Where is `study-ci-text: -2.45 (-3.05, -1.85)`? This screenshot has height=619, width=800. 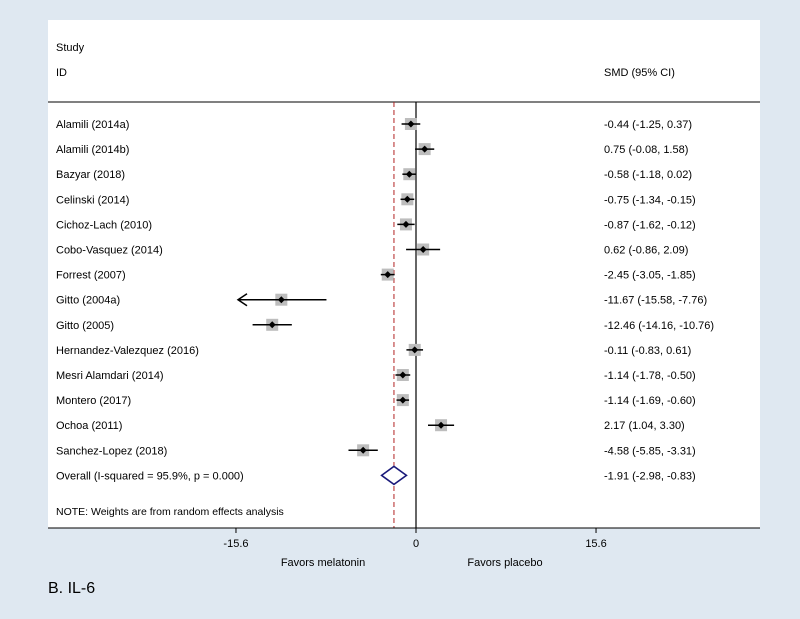 study-ci-text: -2.45 (-3.05, -1.85) is located at coordinates (650, 276).